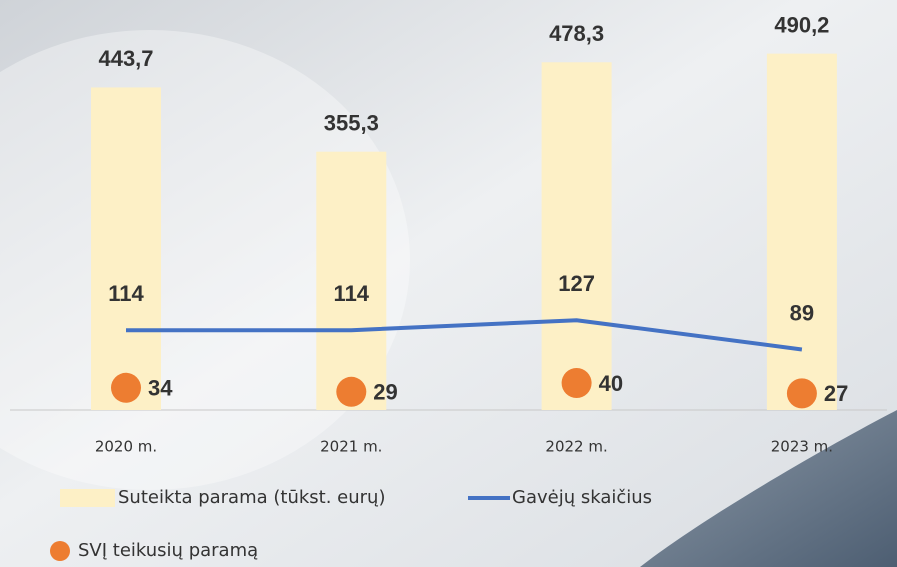  Describe the element at coordinates (168, 550) in the screenshot. I see `legend-label: SVĮ teikusių paramą` at that location.